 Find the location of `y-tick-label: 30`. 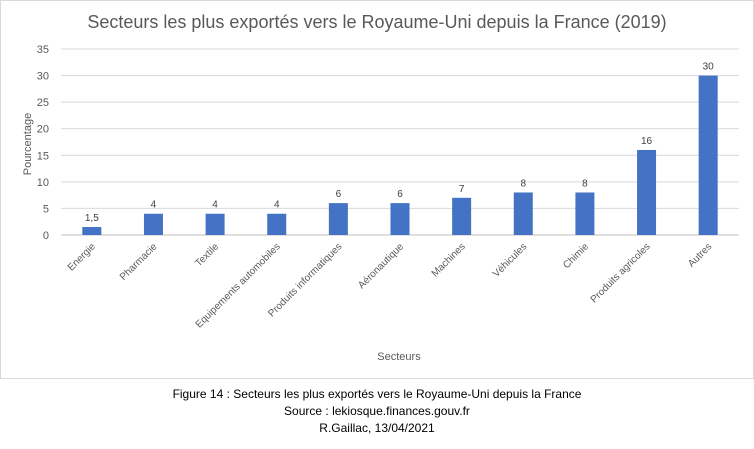

y-tick-label: 30 is located at coordinates (43, 77).